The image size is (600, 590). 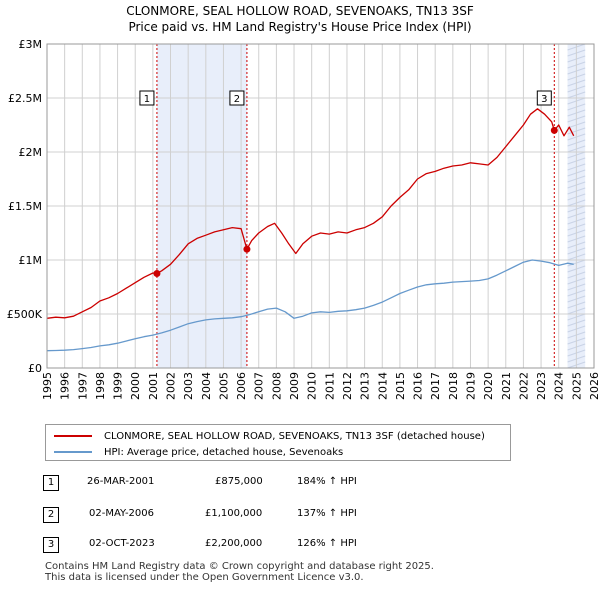 I want to click on marker-label: 1, so click(x=147, y=99).